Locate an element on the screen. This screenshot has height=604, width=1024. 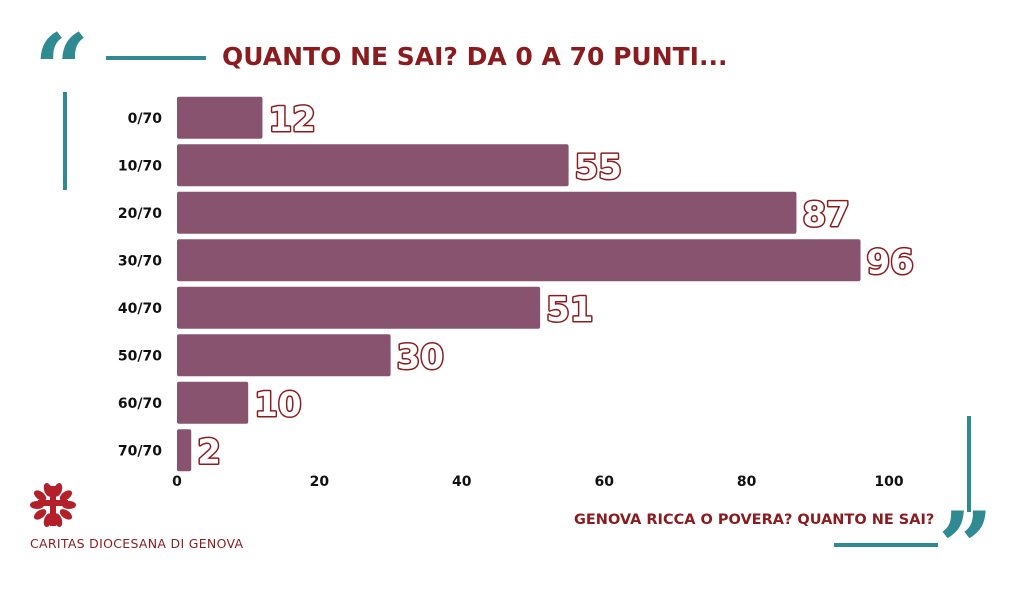
organization-name: CARITAS DIOCESANA DI GENOVA is located at coordinates (137, 543).